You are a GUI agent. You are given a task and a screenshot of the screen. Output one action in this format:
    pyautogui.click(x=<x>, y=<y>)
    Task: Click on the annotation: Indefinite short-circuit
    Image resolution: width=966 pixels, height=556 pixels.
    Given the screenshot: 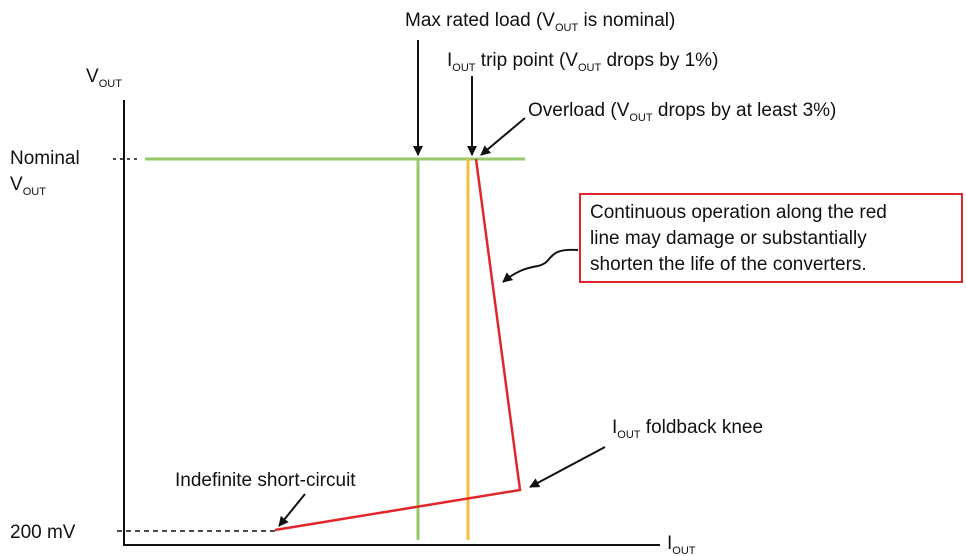 What is the action you would take?
    pyautogui.click(x=265, y=480)
    